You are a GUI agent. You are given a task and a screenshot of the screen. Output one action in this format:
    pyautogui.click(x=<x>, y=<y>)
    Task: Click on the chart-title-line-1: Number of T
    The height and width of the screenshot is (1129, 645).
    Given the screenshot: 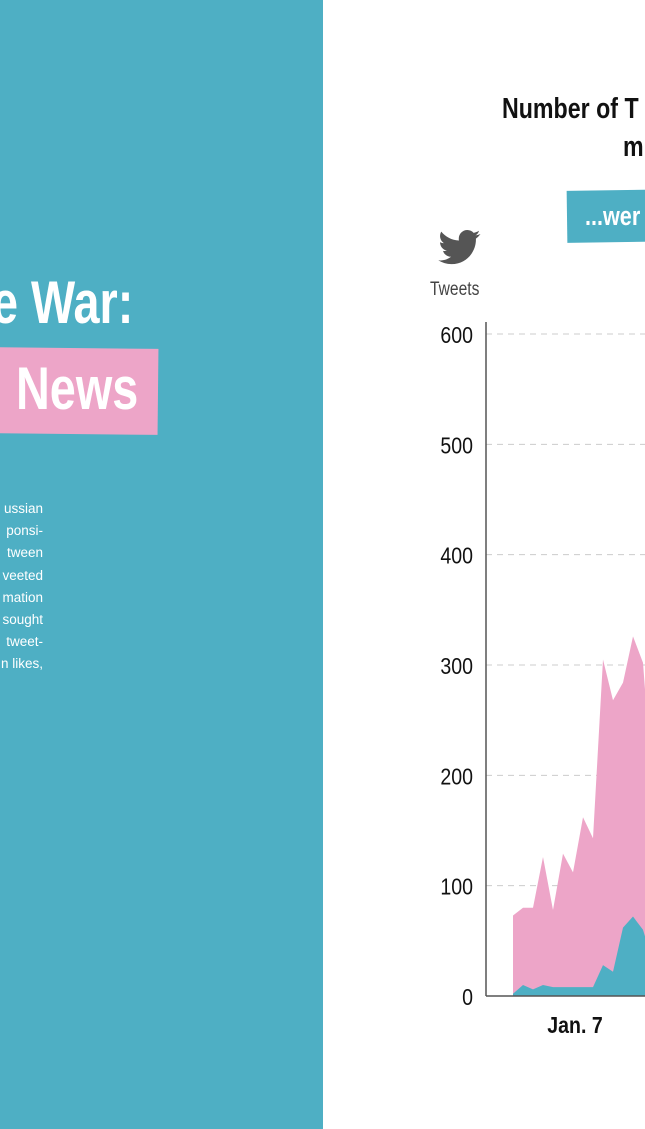 What is the action you would take?
    pyautogui.click(x=570, y=109)
    